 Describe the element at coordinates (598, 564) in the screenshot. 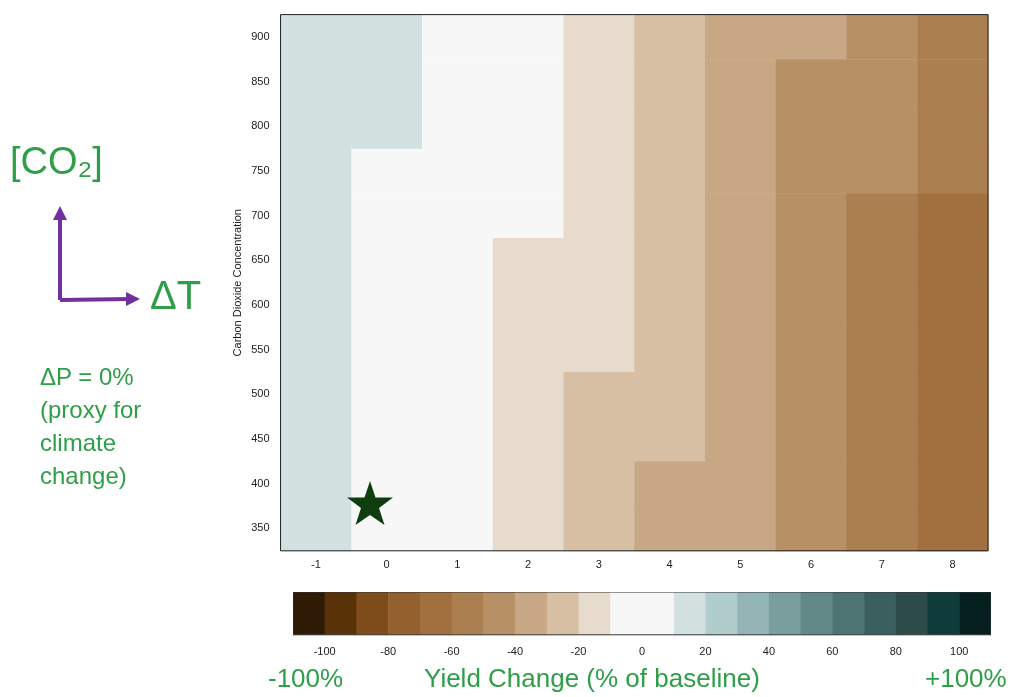

I see `x-tick-label: 3` at that location.